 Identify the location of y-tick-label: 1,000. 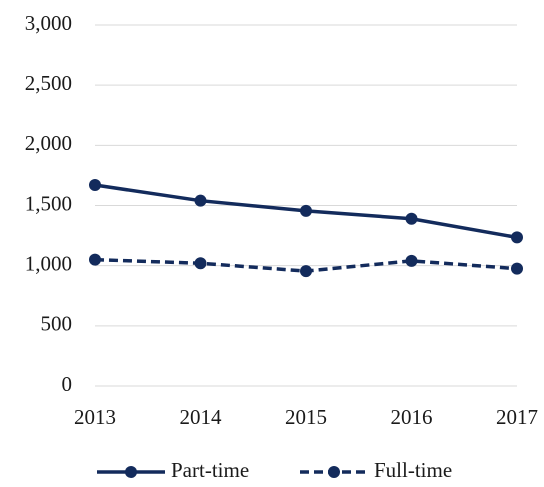
(48, 263).